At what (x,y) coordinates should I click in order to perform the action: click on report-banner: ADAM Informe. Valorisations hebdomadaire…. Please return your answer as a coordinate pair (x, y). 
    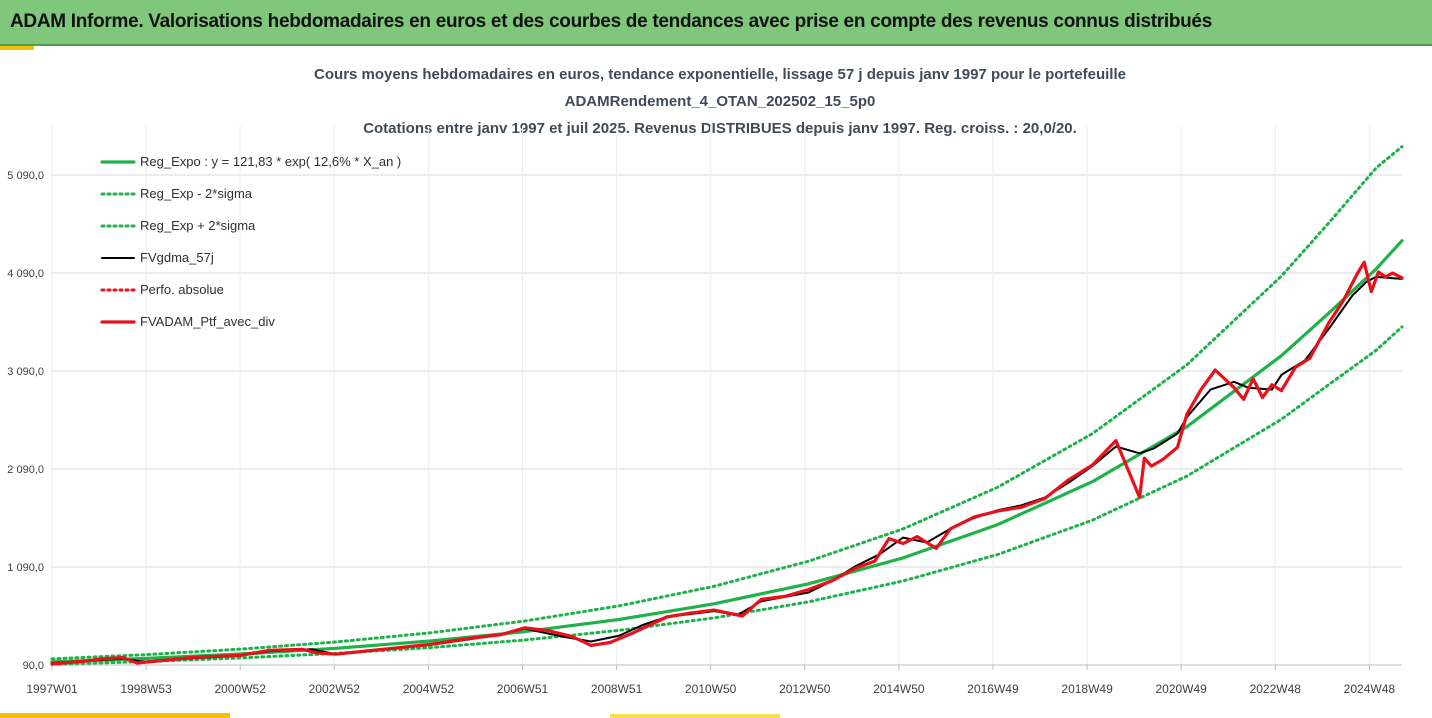
    Looking at the image, I should click on (716, 23).